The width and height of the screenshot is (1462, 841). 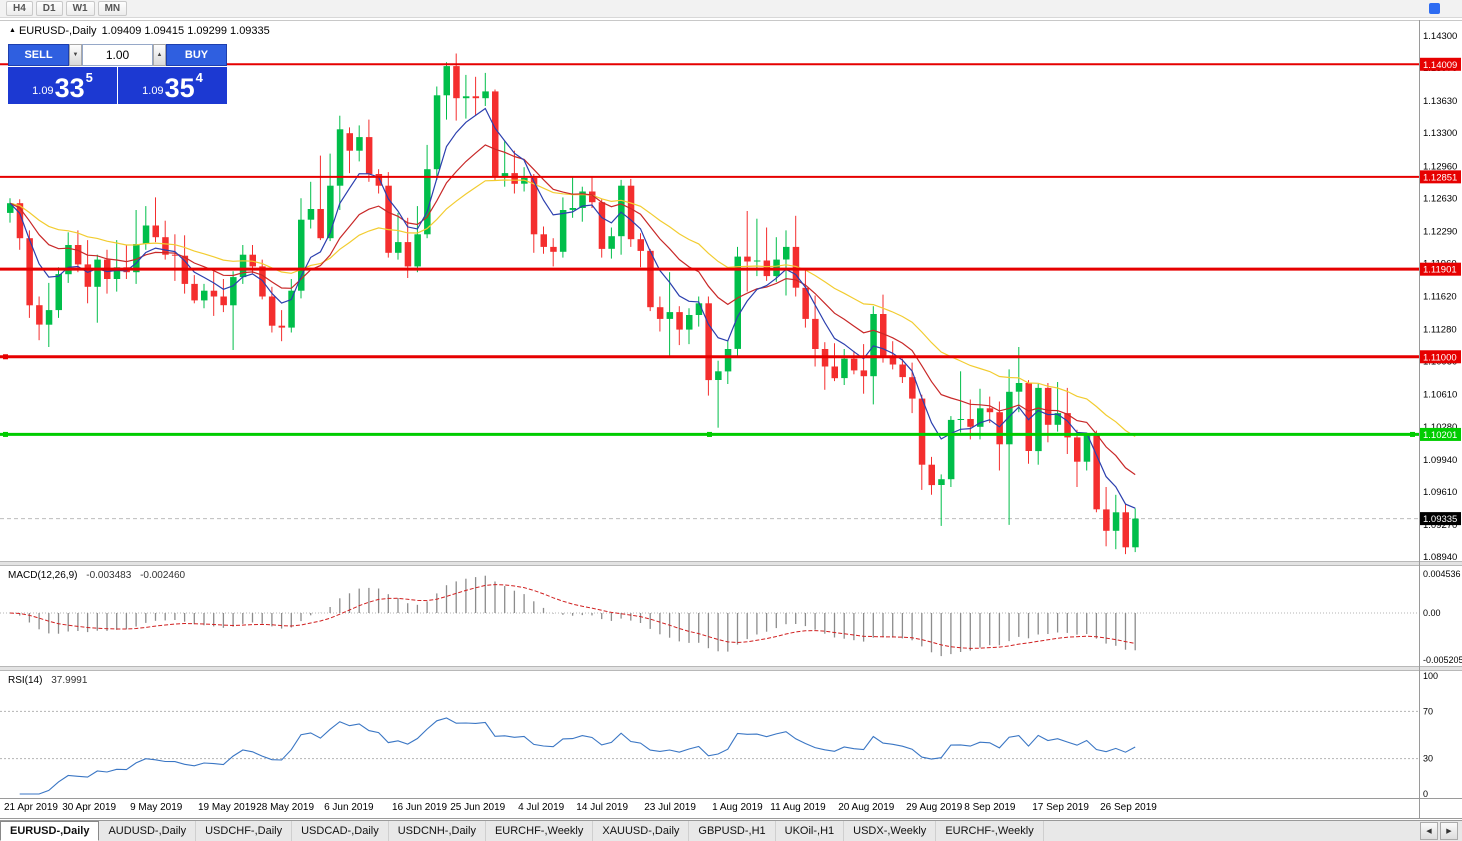 I want to click on timeframe-button-d1: D1, so click(x=49, y=8).